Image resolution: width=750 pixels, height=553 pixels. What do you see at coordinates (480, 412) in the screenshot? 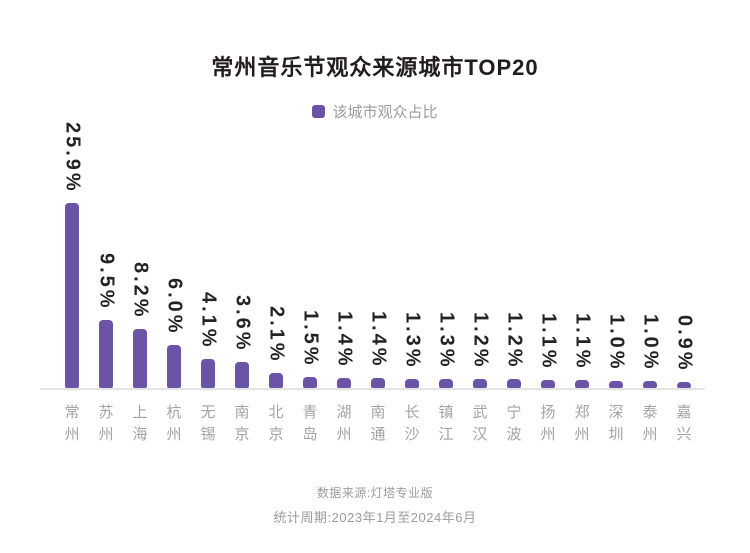
I see `x-axis-label-char: 武` at bounding box center [480, 412].